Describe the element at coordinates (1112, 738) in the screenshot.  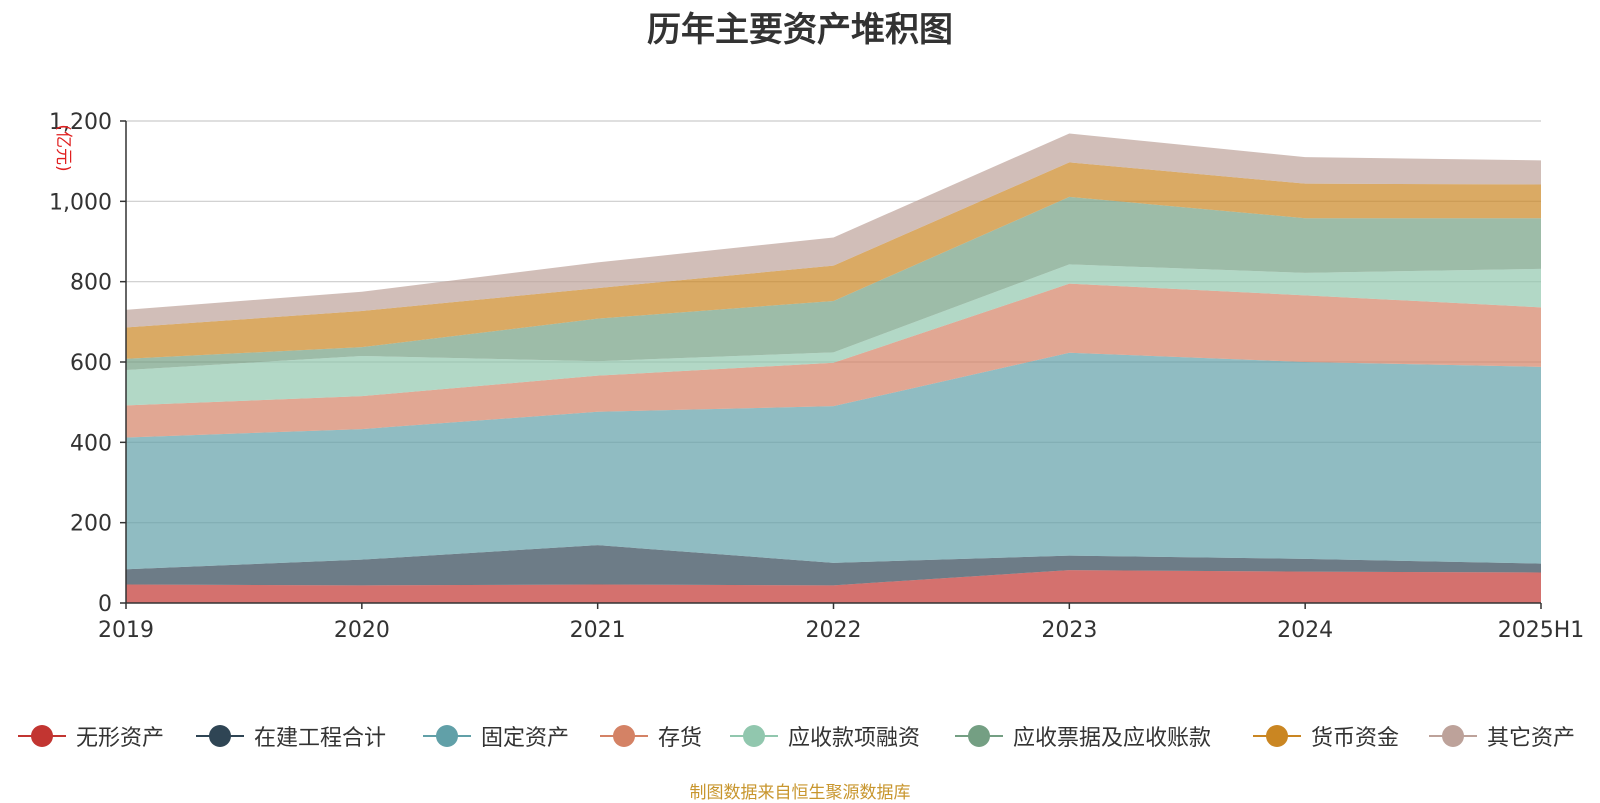
I see `legend-label: 应收票据及应收账款` at that location.